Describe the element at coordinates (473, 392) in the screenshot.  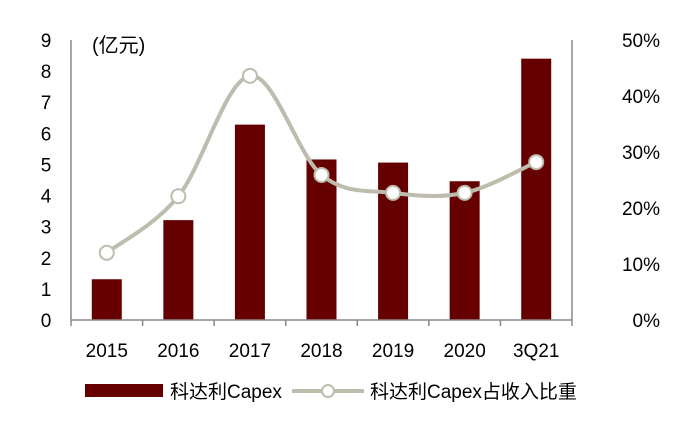
I see `legend-label-line: 科达利Capex占收入比重` at that location.